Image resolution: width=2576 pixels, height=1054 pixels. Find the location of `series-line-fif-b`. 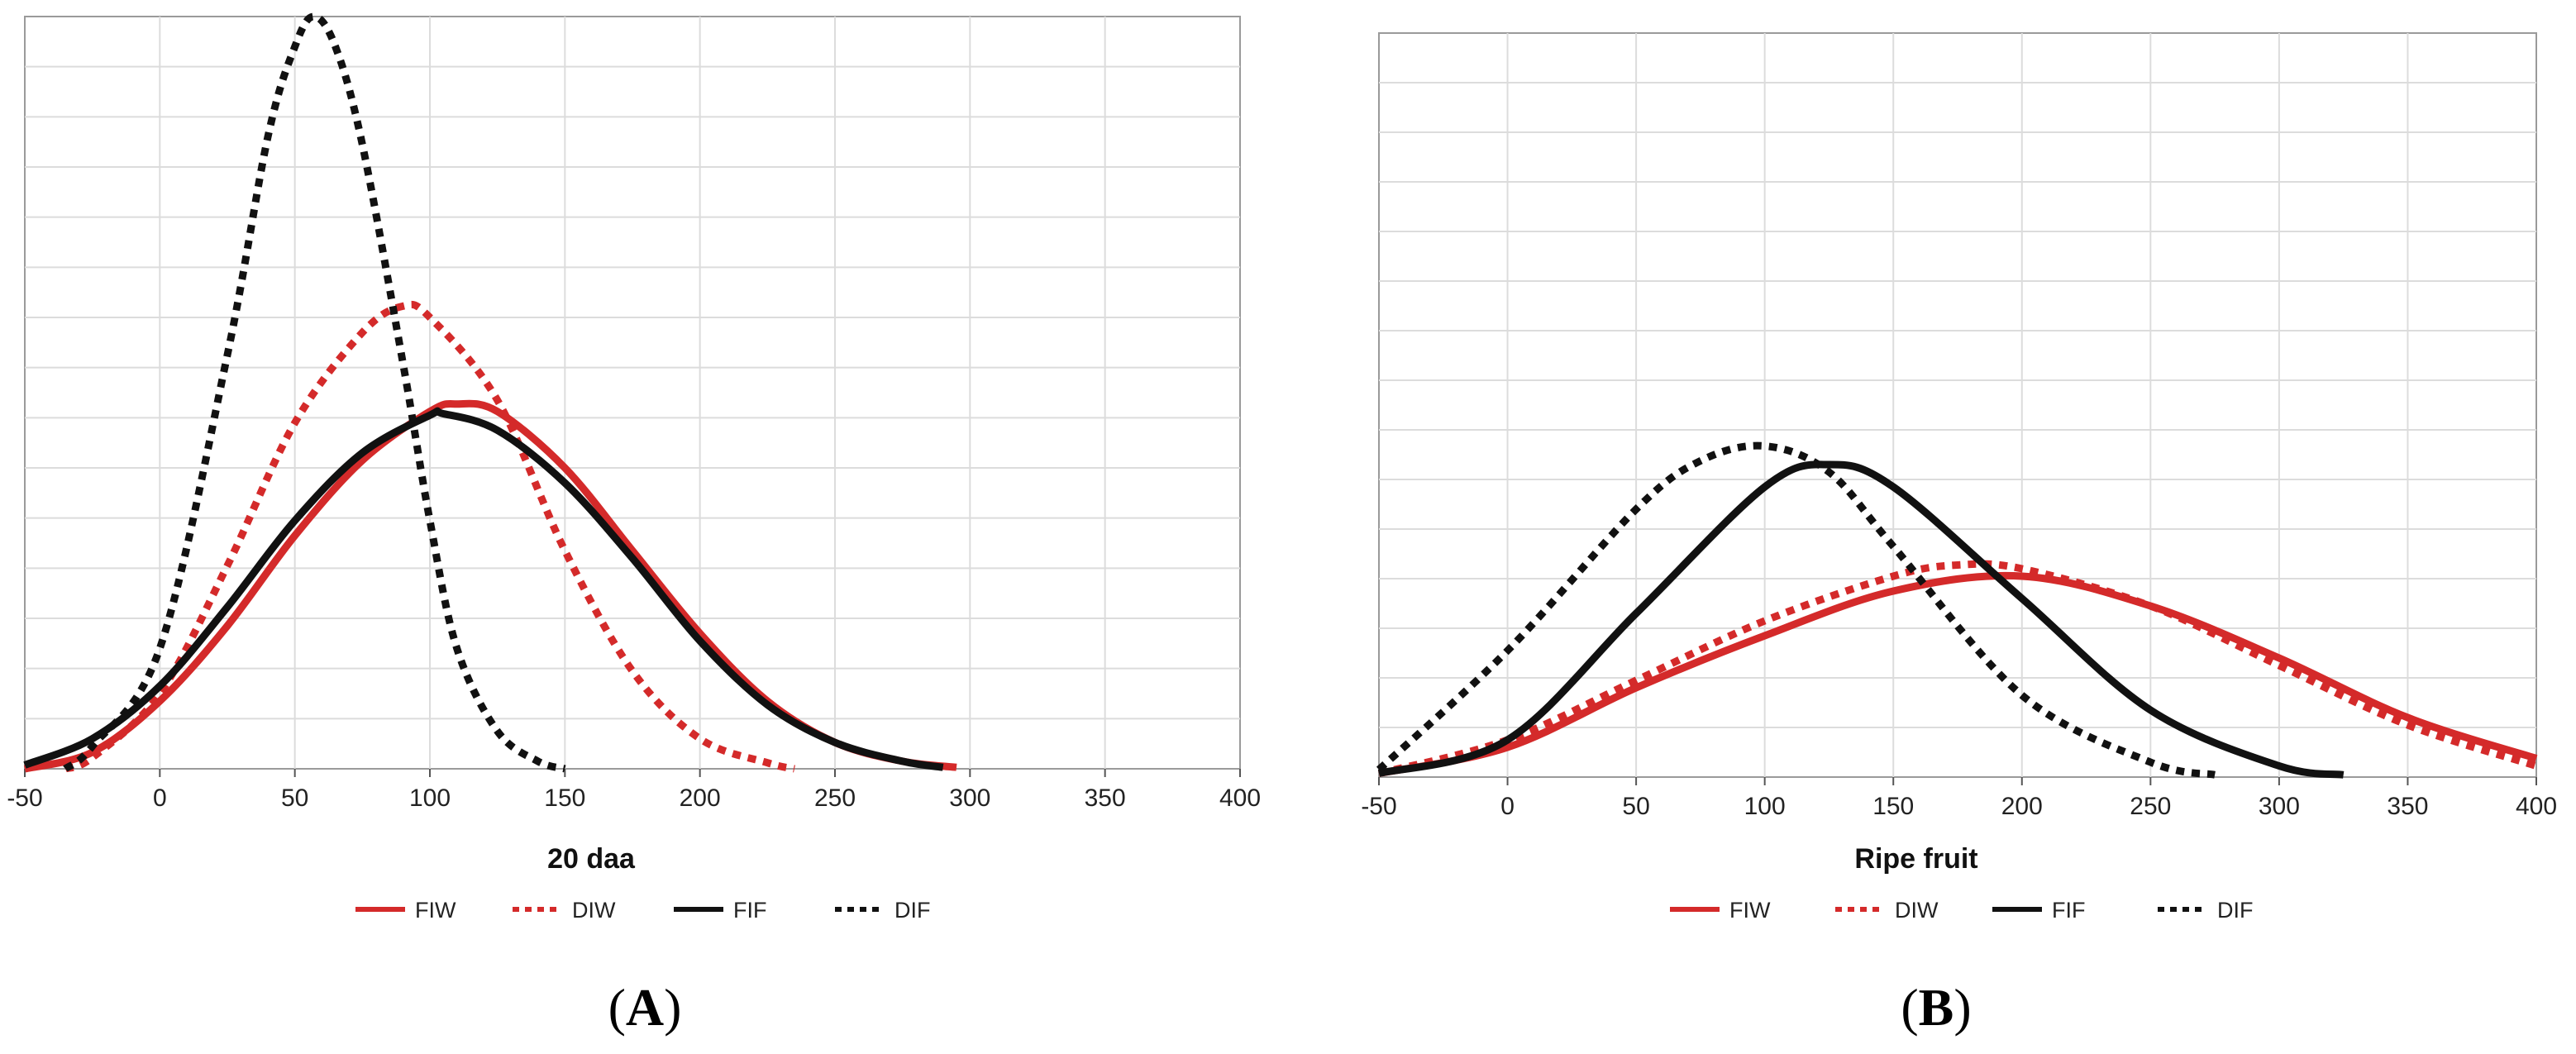

series-line-fif-b is located at coordinates (1861, 619).